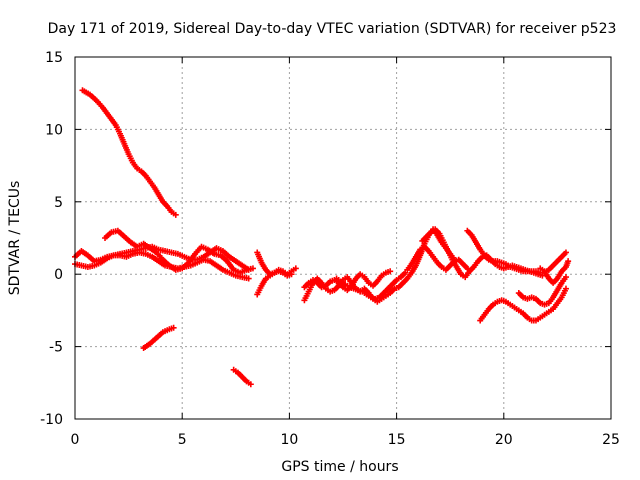  I want to click on y-tick-label: -10, so click(51, 420).